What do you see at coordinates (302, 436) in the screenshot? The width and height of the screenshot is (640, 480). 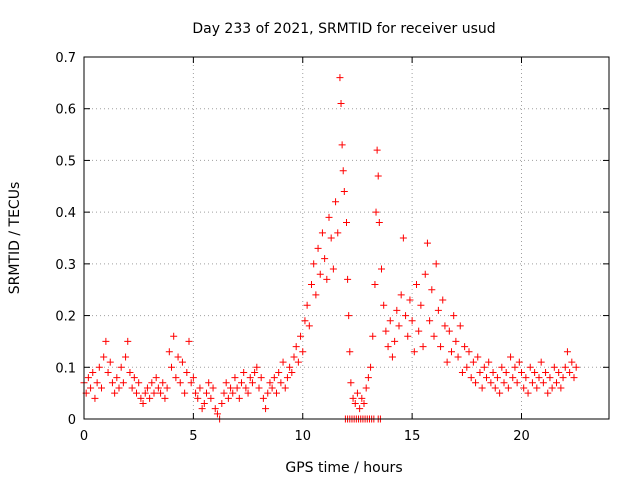 I see `x-tick-label: 10` at bounding box center [302, 436].